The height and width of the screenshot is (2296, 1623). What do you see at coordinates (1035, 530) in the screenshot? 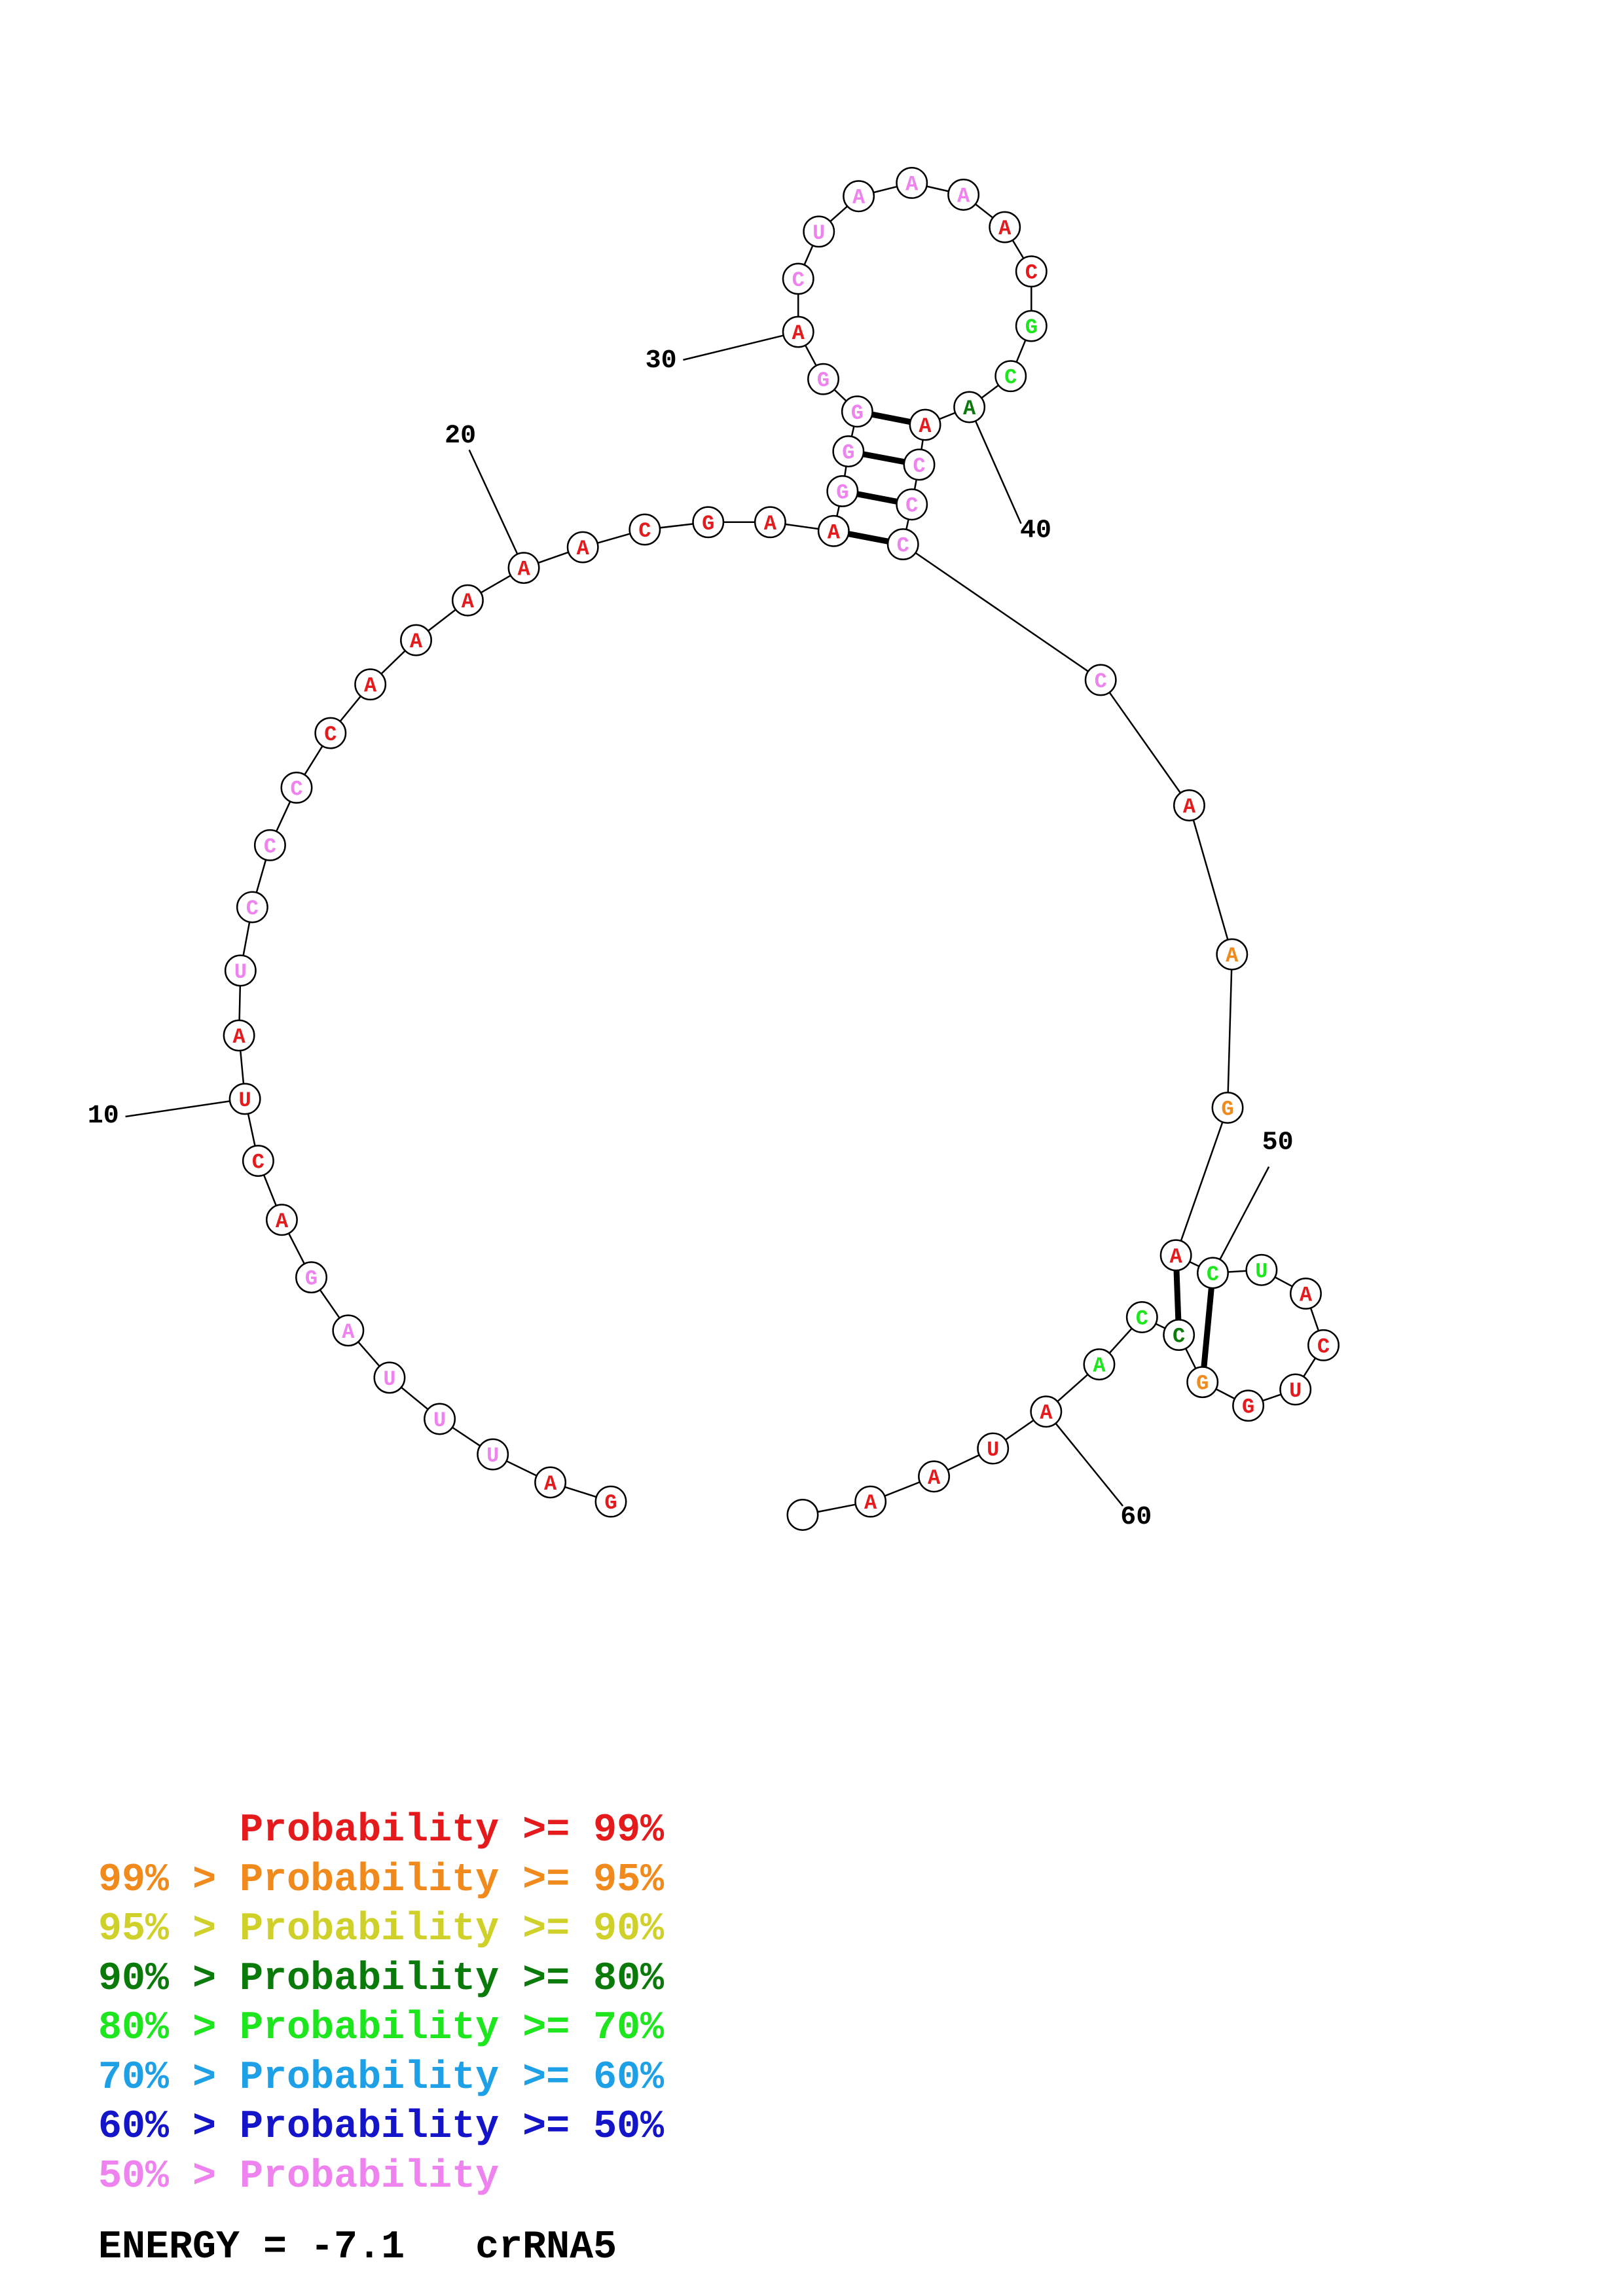
I see `position-label: 40` at bounding box center [1035, 530].